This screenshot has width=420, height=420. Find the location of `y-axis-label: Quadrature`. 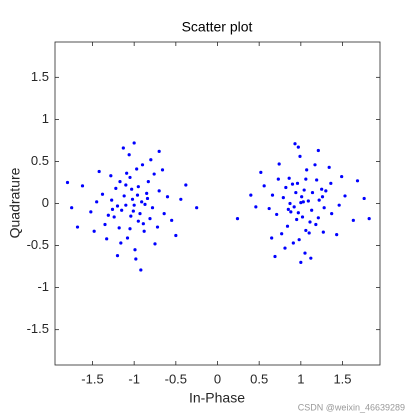

y-axis-label: Quadrature is located at coordinates (15, 202).